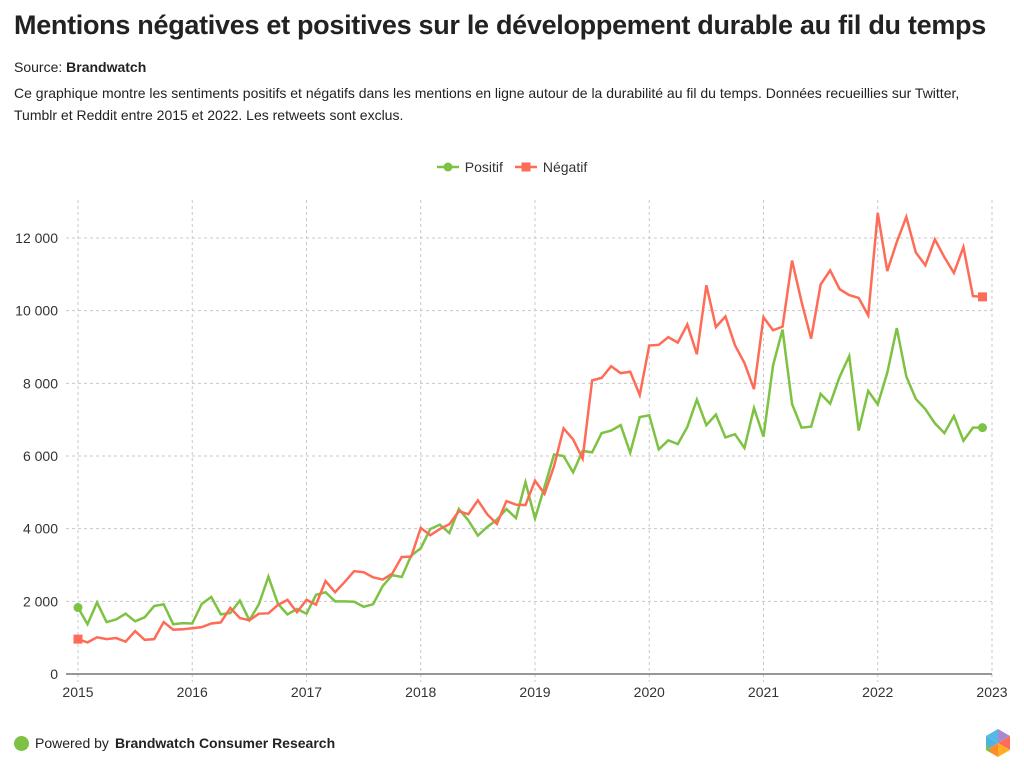 This screenshot has height=774, width=1024. Describe the element at coordinates (649, 692) in the screenshot. I see `x-tick-label: 2020` at that location.